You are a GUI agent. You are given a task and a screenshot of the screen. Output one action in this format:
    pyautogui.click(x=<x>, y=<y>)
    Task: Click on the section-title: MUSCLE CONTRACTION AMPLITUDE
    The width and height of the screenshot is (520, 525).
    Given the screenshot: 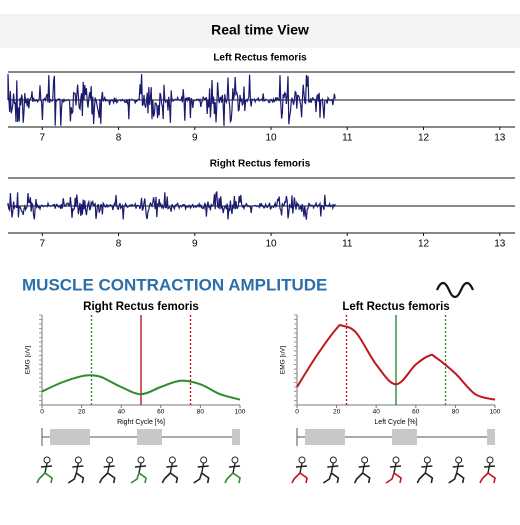 What is the action you would take?
    pyautogui.click(x=174, y=284)
    